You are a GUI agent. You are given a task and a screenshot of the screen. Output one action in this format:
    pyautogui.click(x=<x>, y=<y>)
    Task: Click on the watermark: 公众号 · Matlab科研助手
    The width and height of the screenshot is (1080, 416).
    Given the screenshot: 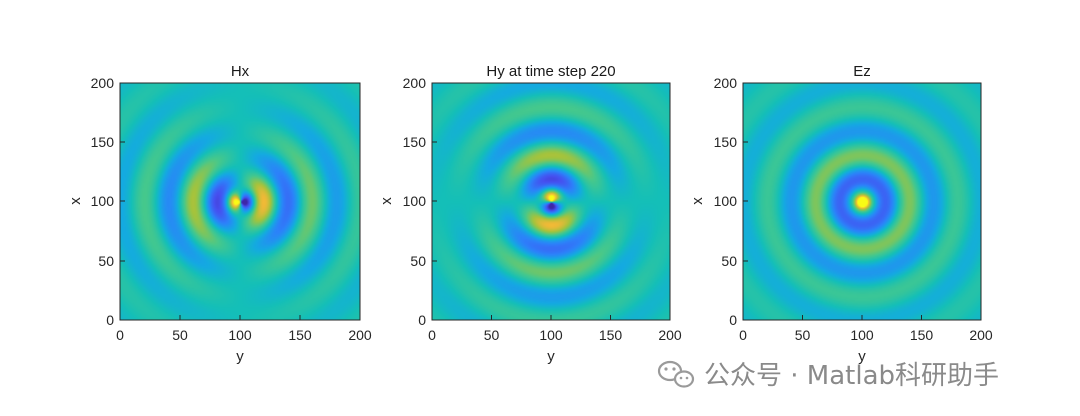 What is the action you would take?
    pyautogui.click(x=828, y=375)
    